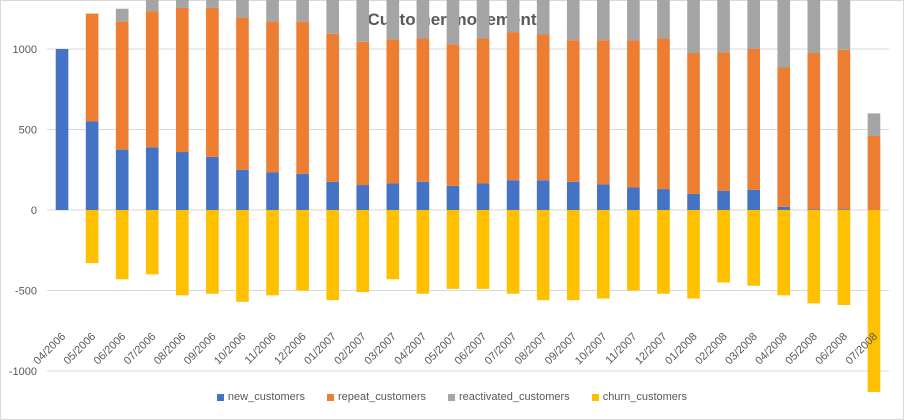 The height and width of the screenshot is (420, 904). I want to click on x-tick-label: 02/2007, so click(350, 349).